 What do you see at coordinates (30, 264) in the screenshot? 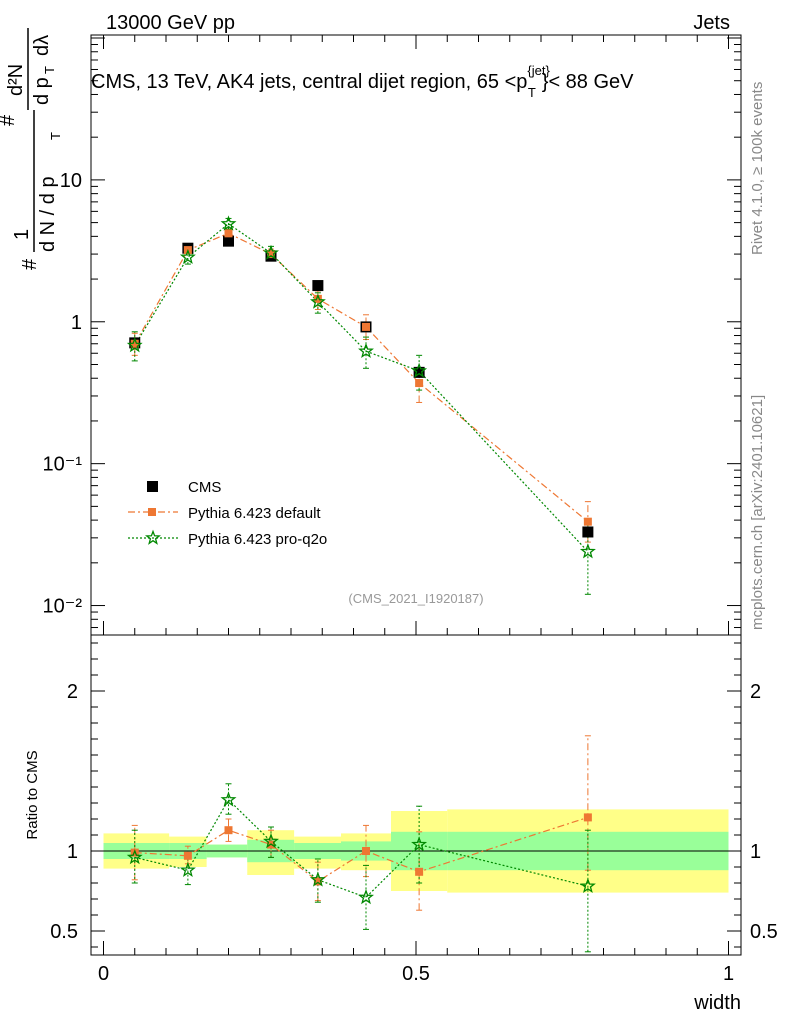
I see `y-label-hash-1: #` at bounding box center [30, 264].